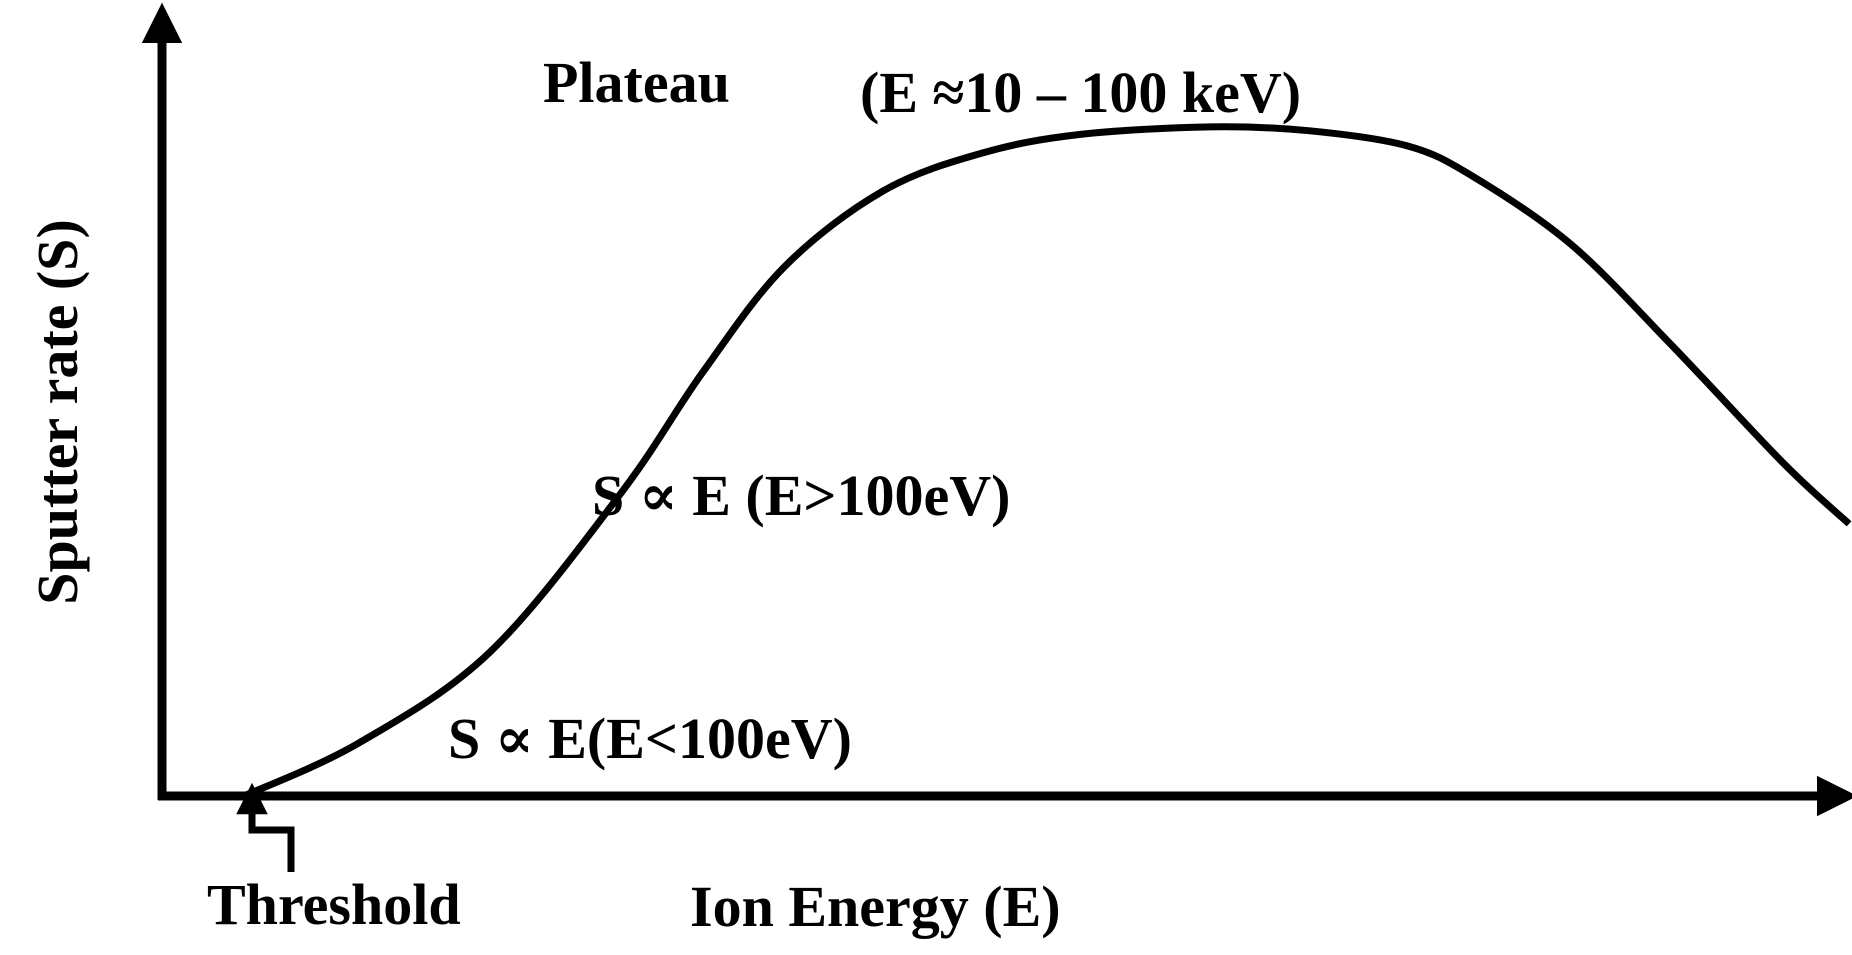 The height and width of the screenshot is (955, 1852). What do you see at coordinates (636, 82) in the screenshot?
I see `plateau-label: Plateau` at bounding box center [636, 82].